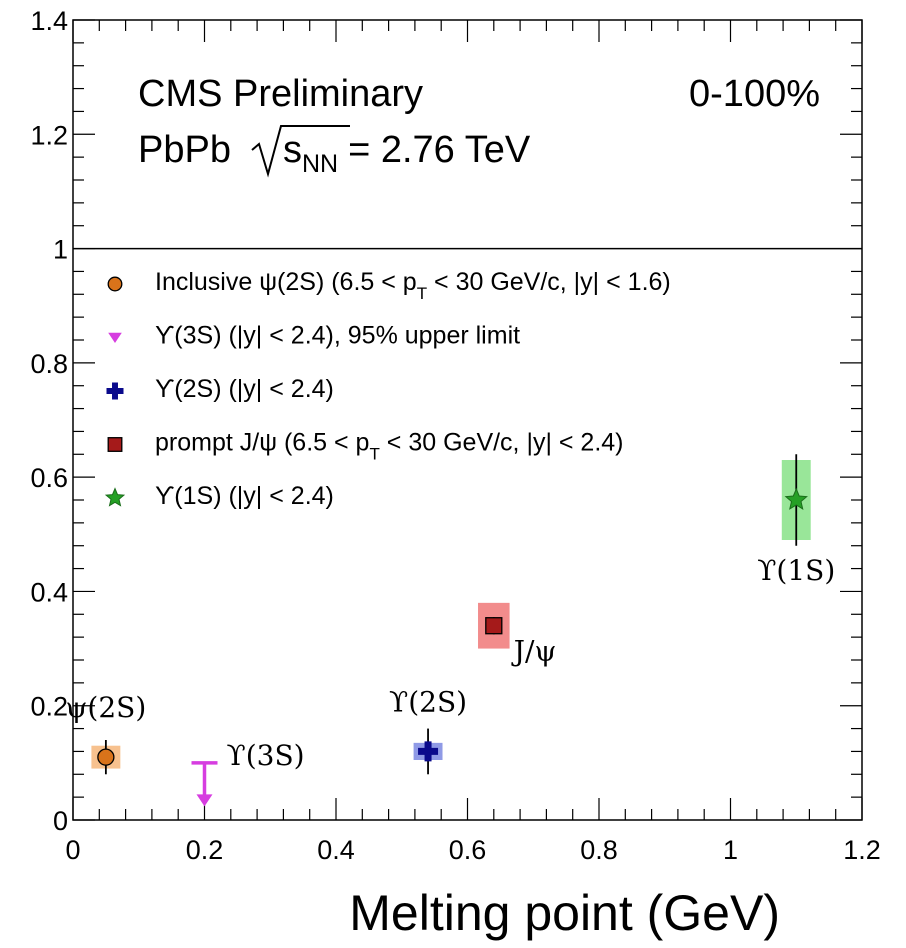 The image size is (906, 948). I want to click on x-tick-label: 1.2, so click(862, 850).